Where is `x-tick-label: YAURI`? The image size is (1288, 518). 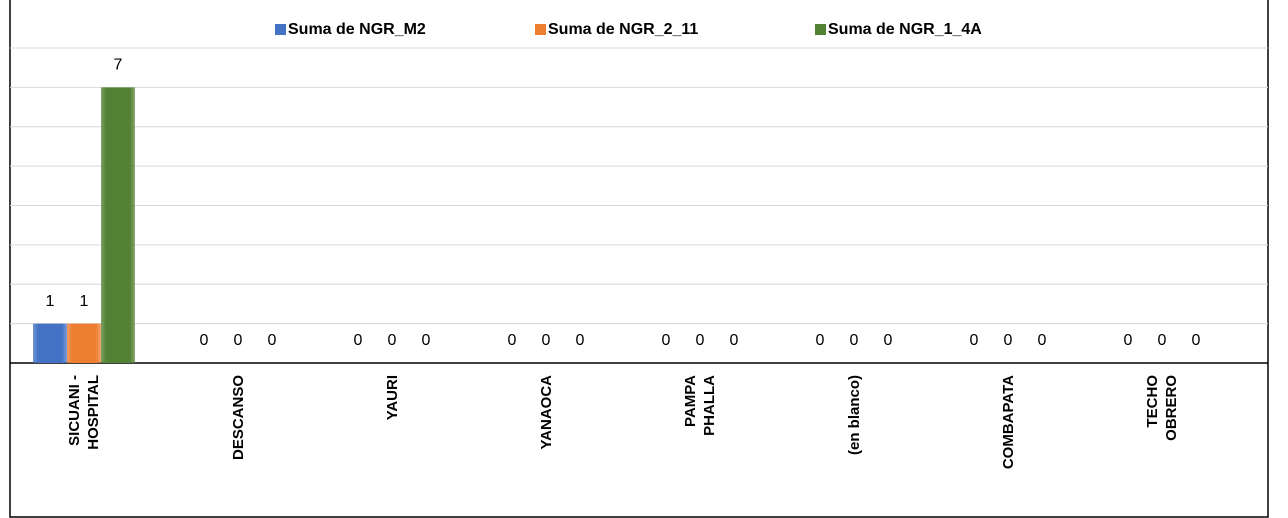 x-tick-label: YAURI is located at coordinates (392, 398).